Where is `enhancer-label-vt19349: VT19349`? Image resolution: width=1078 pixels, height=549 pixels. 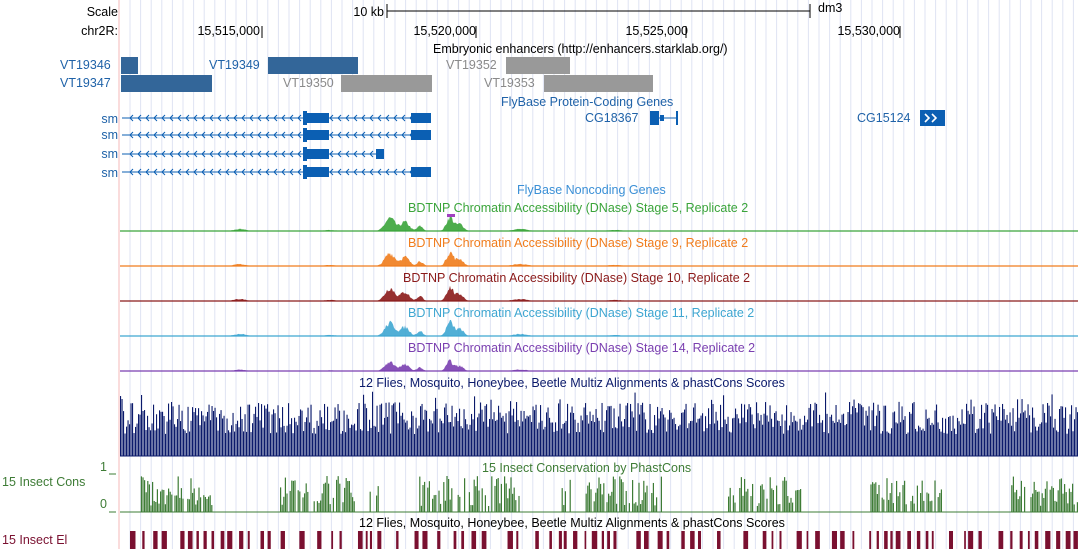 enhancer-label-vt19349: VT19349 is located at coordinates (234, 65).